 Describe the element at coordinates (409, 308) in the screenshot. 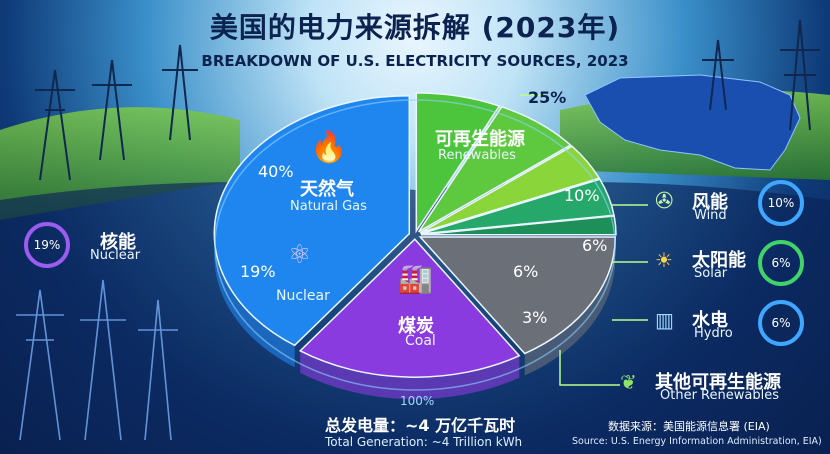

I see `pie-slice-nuclear` at that location.